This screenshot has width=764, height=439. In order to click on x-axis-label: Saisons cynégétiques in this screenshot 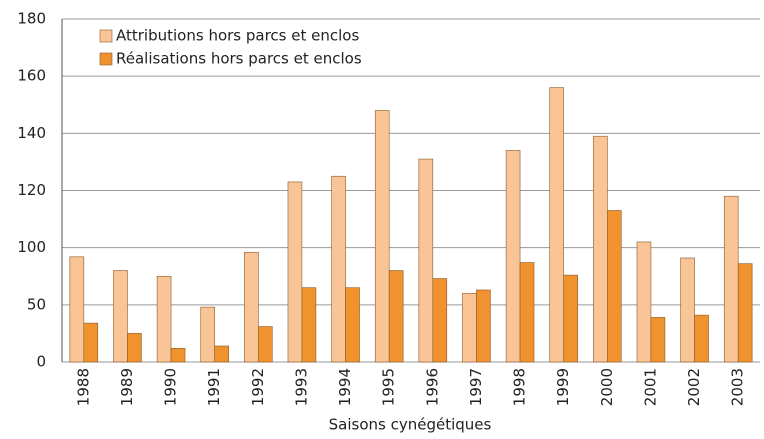, I will do `click(410, 425)`.